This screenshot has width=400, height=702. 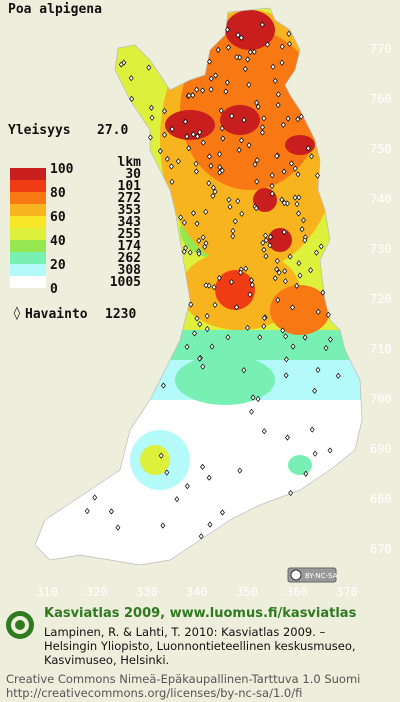 I want to click on north-label: 770, so click(x=381, y=49).